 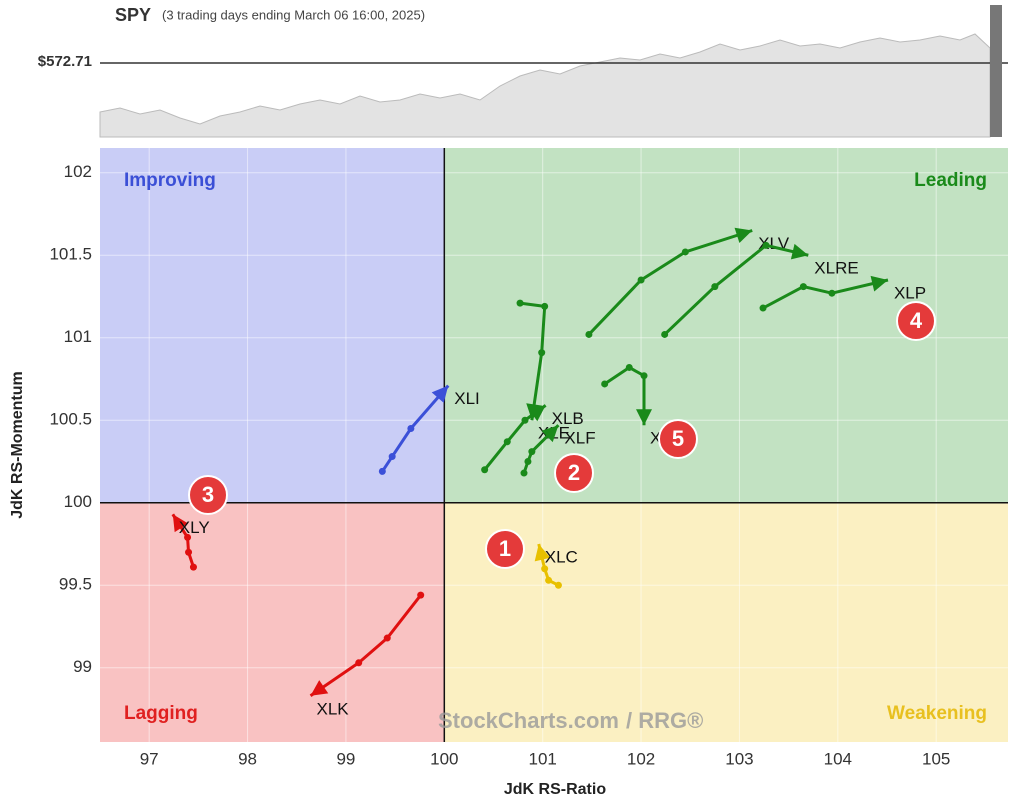 What do you see at coordinates (65, 61) in the screenshot?
I see `price-label: $572.71` at bounding box center [65, 61].